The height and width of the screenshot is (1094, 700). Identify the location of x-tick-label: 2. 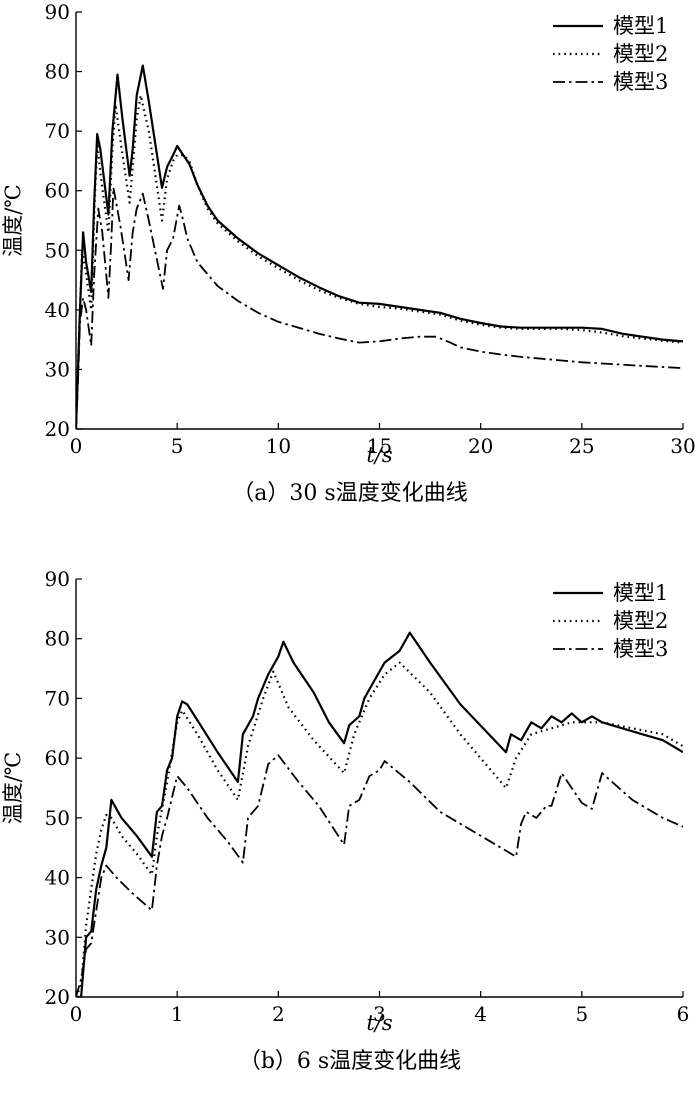
(278, 1014).